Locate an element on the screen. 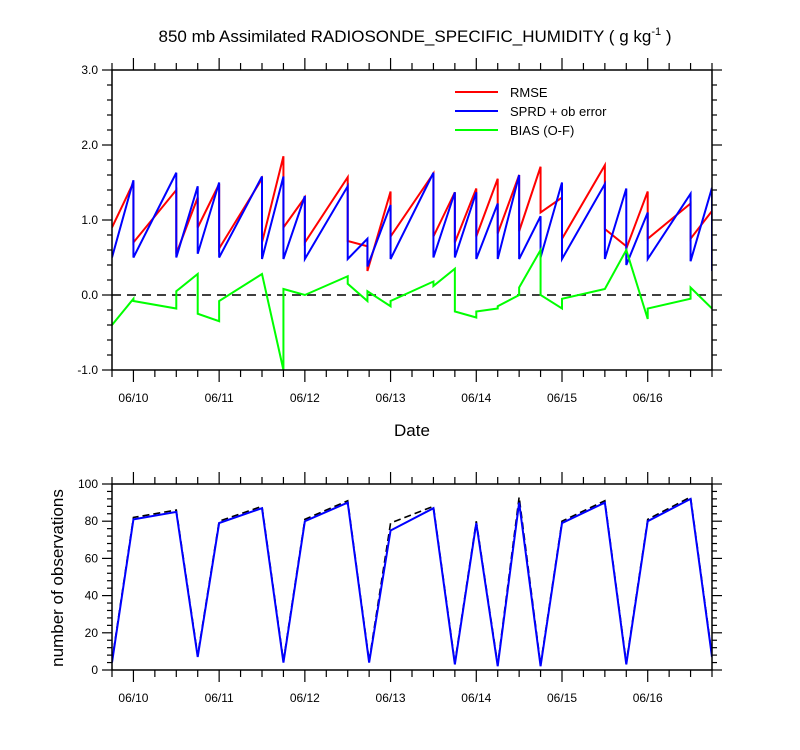  y-tick-label: 100 is located at coordinates (88, 484).